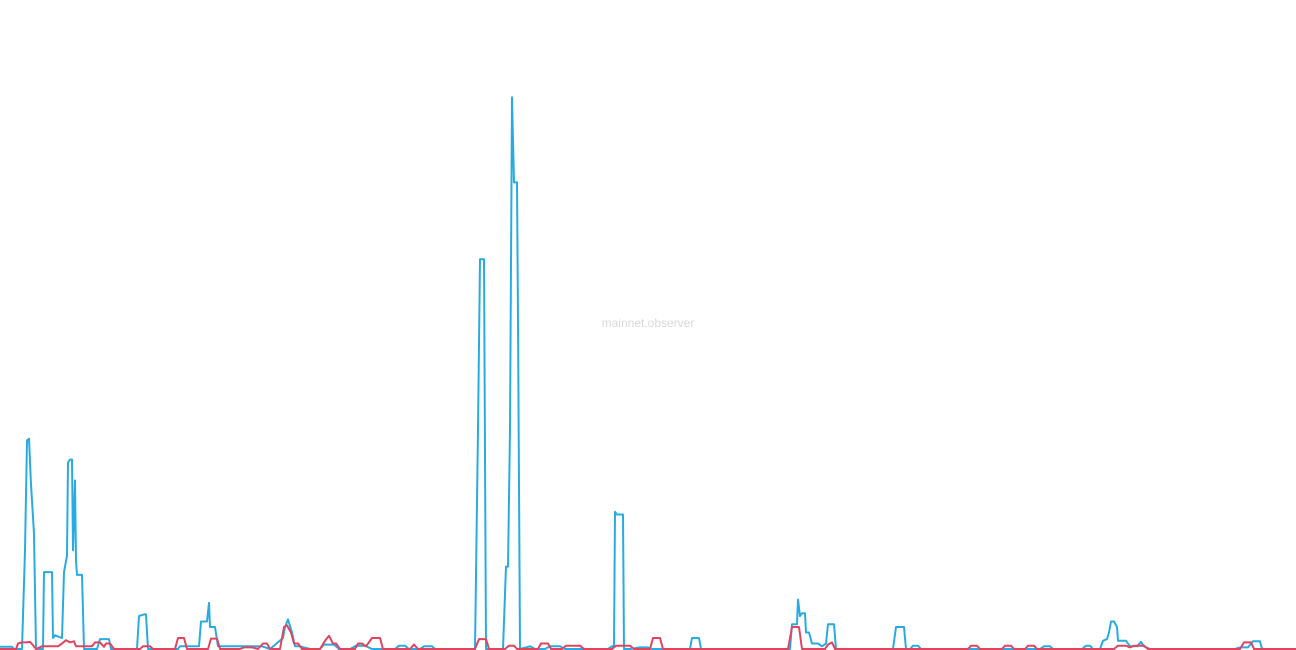 This screenshot has width=1296, height=650. I want to click on watermark-text: mainnet.observer, so click(648, 323).